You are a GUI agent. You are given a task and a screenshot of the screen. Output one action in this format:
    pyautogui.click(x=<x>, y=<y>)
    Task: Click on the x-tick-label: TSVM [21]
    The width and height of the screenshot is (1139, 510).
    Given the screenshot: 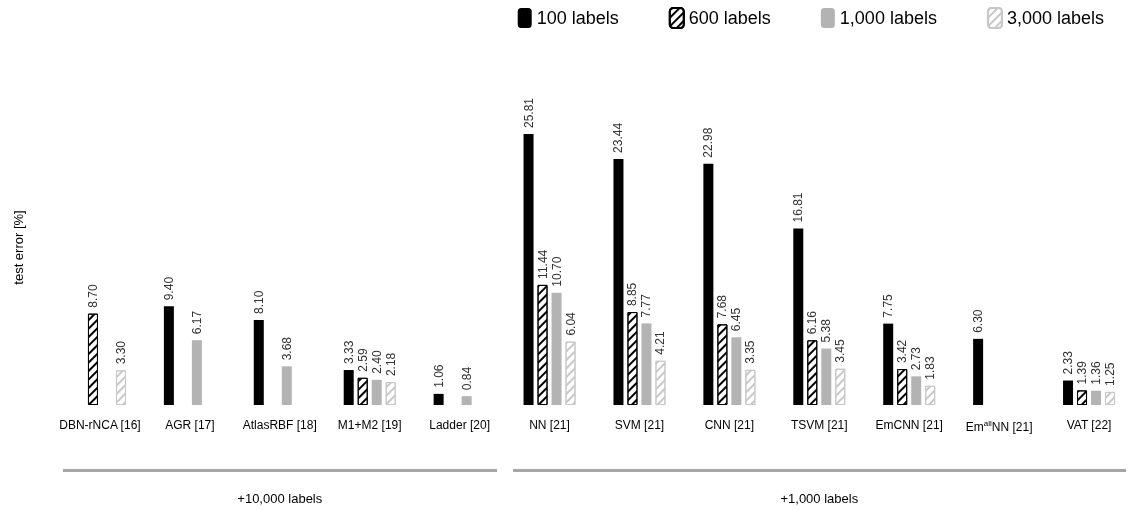 What is the action you would take?
    pyautogui.click(x=819, y=425)
    